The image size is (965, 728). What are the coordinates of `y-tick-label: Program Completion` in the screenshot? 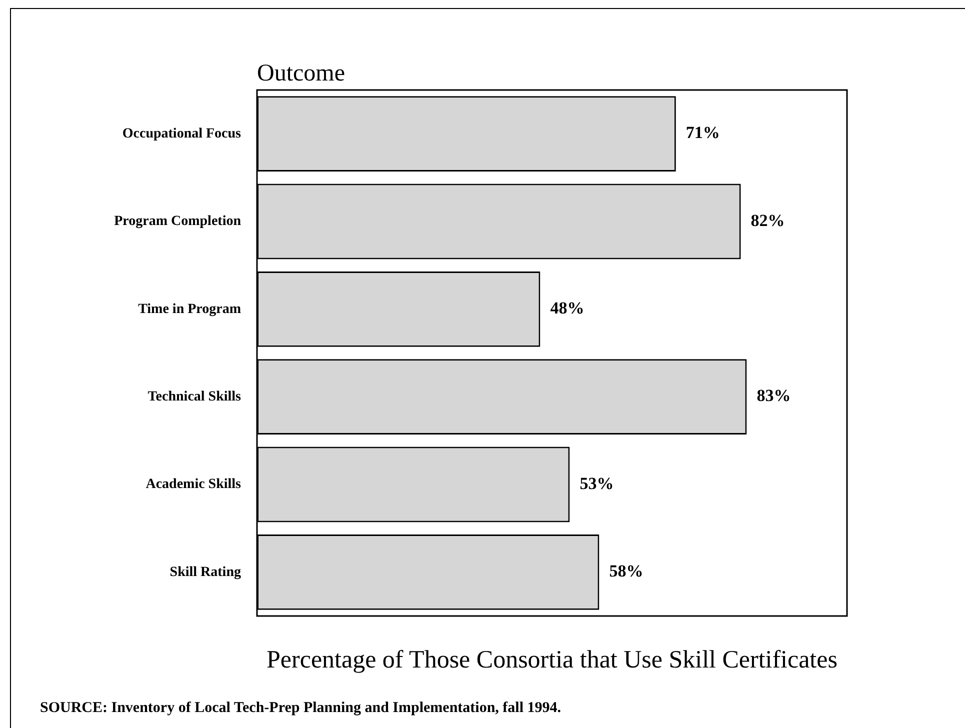 It's located at (178, 222).